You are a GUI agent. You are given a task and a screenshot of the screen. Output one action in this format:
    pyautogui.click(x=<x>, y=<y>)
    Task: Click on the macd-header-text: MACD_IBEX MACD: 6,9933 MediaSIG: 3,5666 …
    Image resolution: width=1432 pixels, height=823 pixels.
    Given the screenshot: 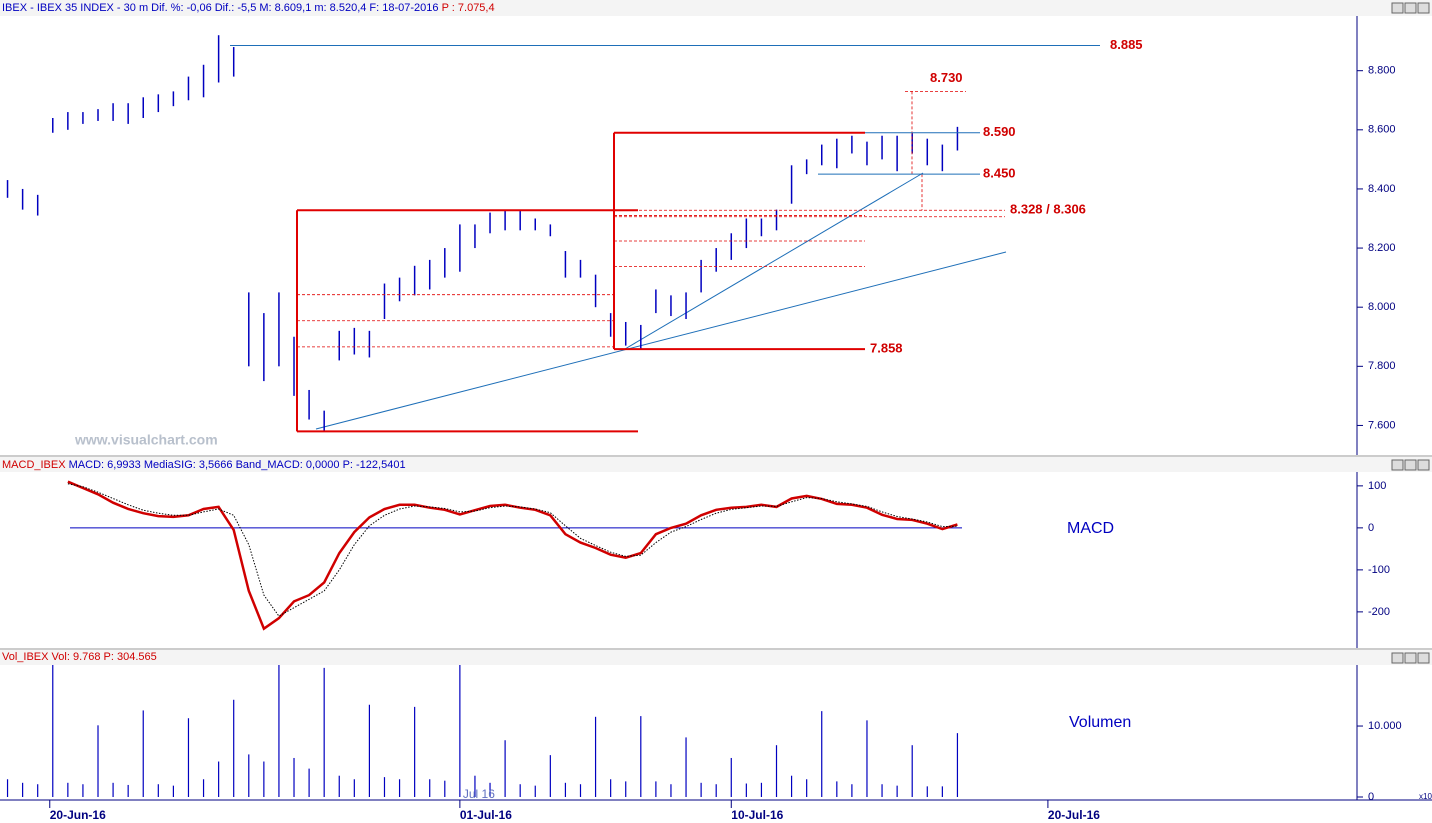 What is the action you would take?
    pyautogui.click(x=204, y=465)
    